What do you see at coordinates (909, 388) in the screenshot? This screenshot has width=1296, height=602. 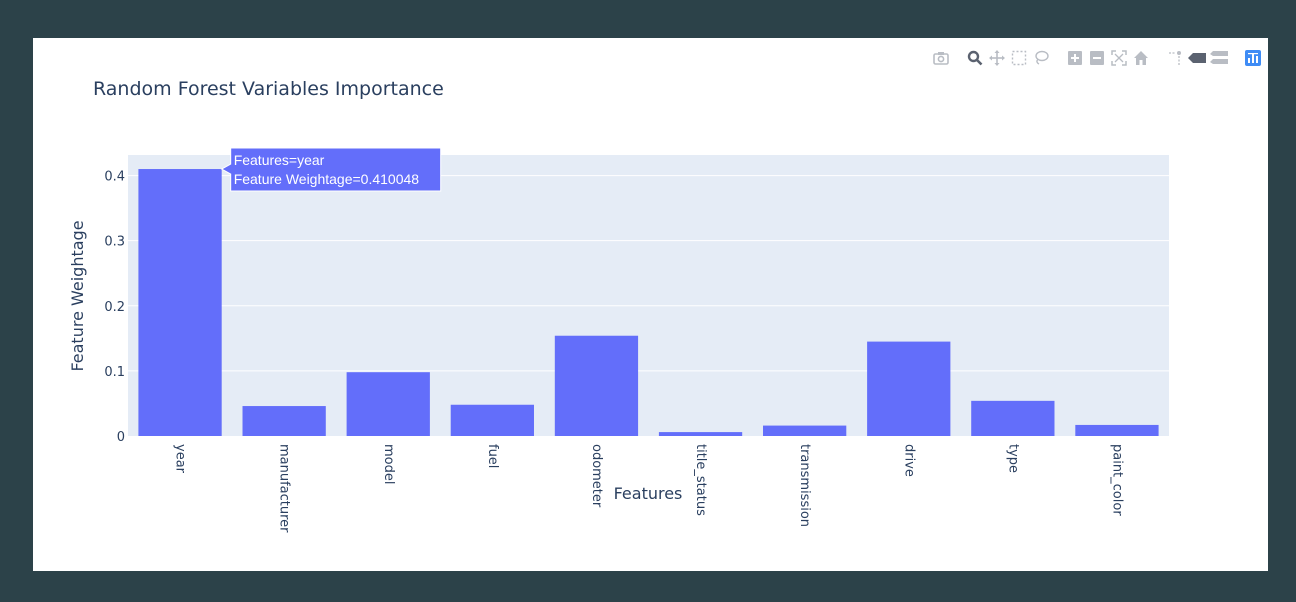 I see `bar-drive` at bounding box center [909, 388].